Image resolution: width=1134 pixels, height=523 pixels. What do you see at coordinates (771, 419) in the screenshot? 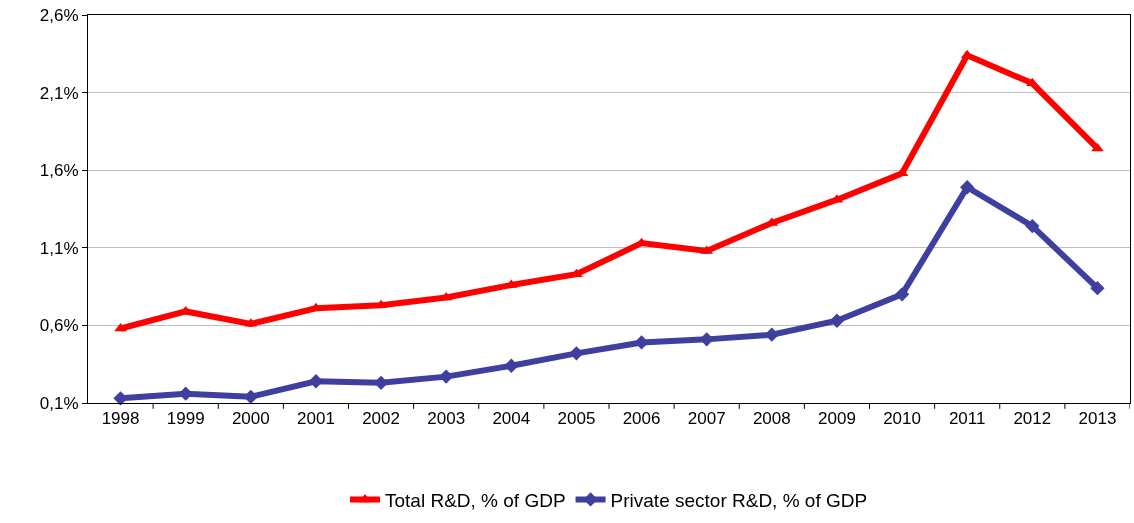
I see `x-tick-label: 2008` at bounding box center [771, 419].